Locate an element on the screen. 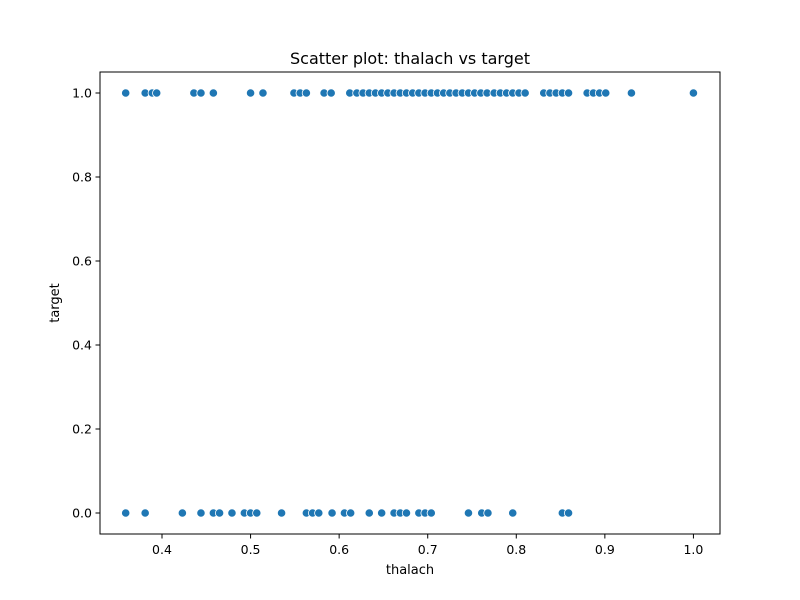  x-tick-label: 0.6 is located at coordinates (339, 549).